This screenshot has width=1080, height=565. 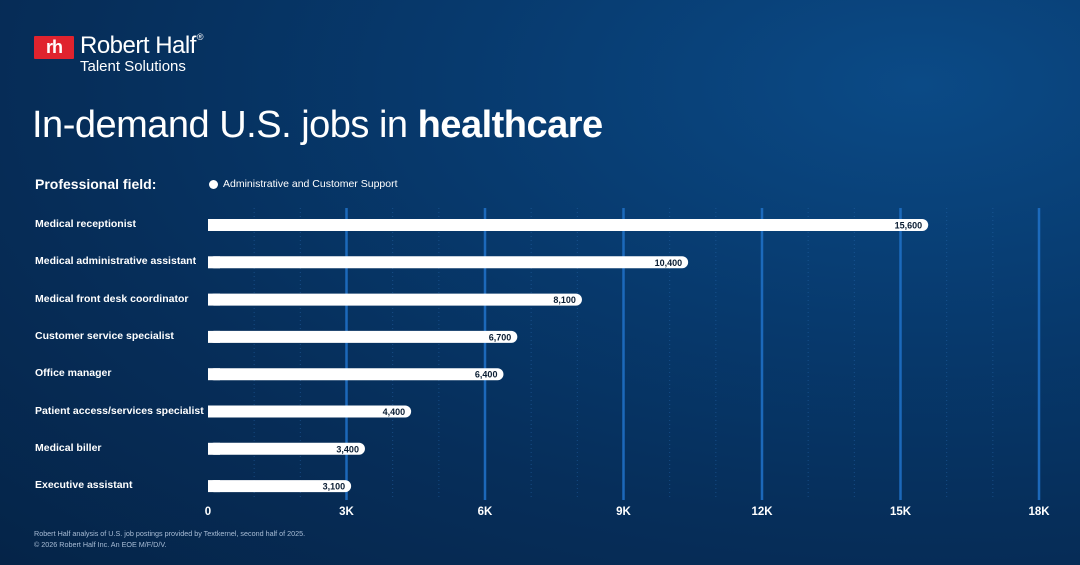 What do you see at coordinates (85, 224) in the screenshot?
I see `category-label: Medical receptionist` at bounding box center [85, 224].